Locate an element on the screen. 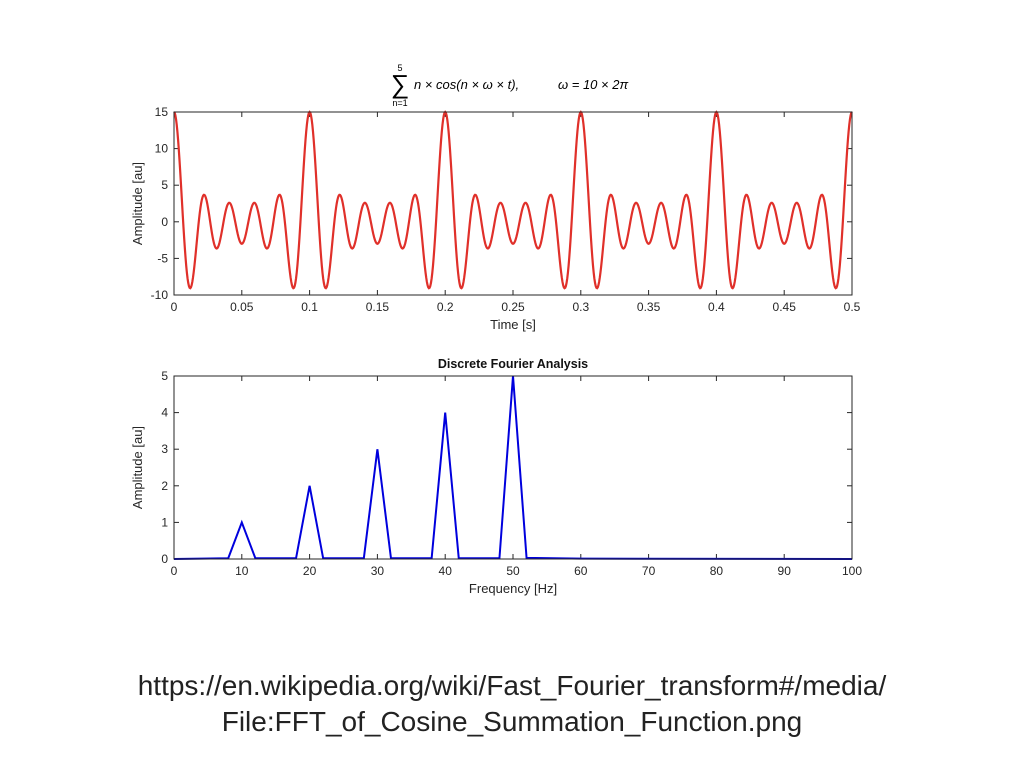 The image size is (1024, 773). freq-xtick-label: 60 is located at coordinates (581, 571).